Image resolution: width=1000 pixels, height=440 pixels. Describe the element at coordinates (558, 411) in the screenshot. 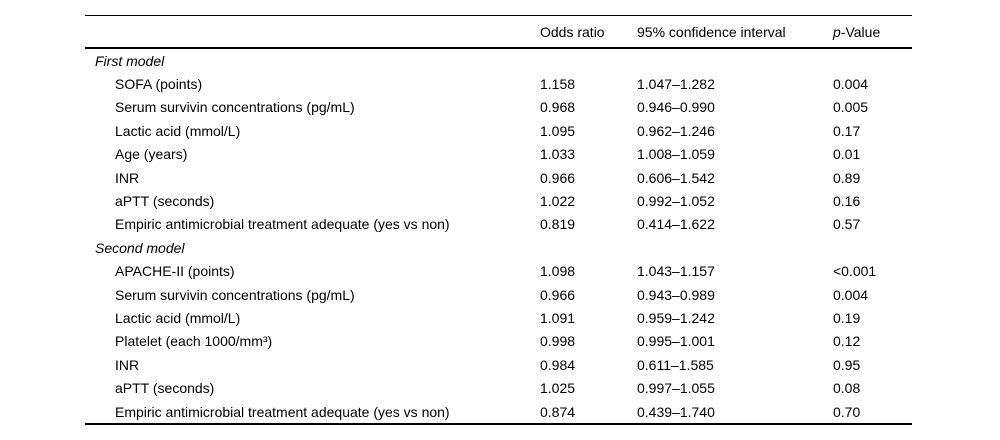

I see `odds-ratio-value: 0.874` at that location.